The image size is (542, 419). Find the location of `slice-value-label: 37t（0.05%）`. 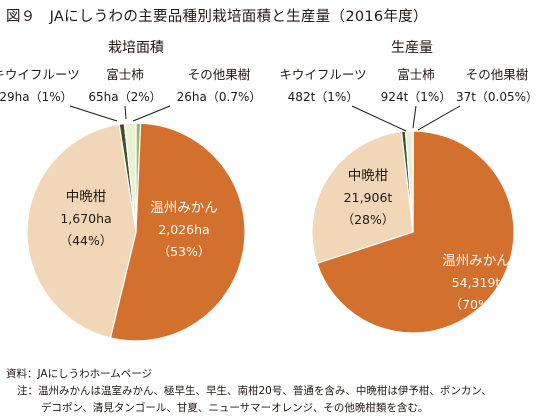

slice-value-label: 37t（0.05%） is located at coordinates (497, 97).